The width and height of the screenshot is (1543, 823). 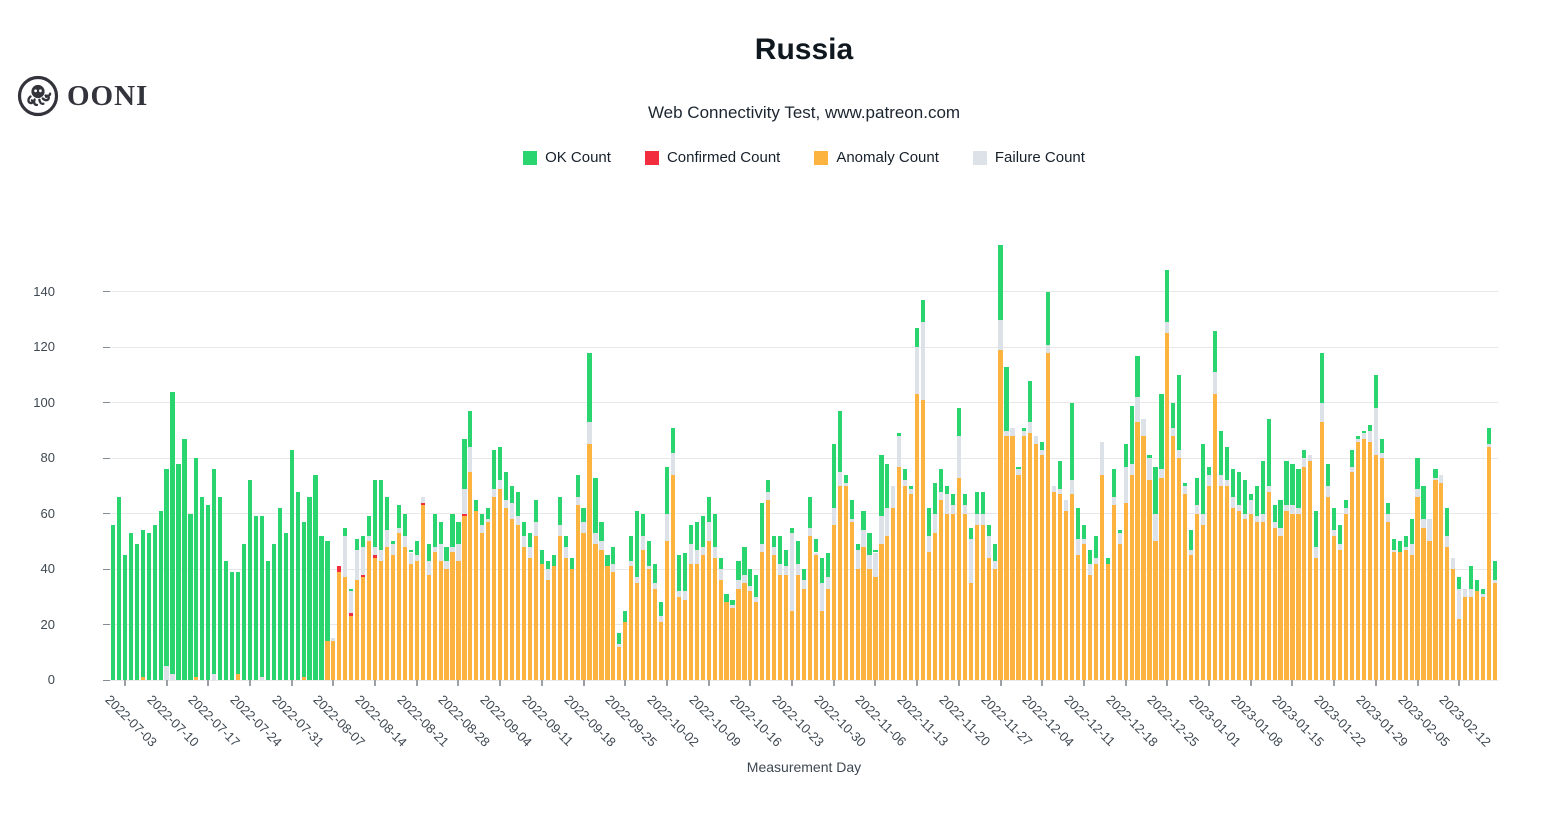 I want to click on legend-item-failure: Failure Count, so click(x=1028, y=157).